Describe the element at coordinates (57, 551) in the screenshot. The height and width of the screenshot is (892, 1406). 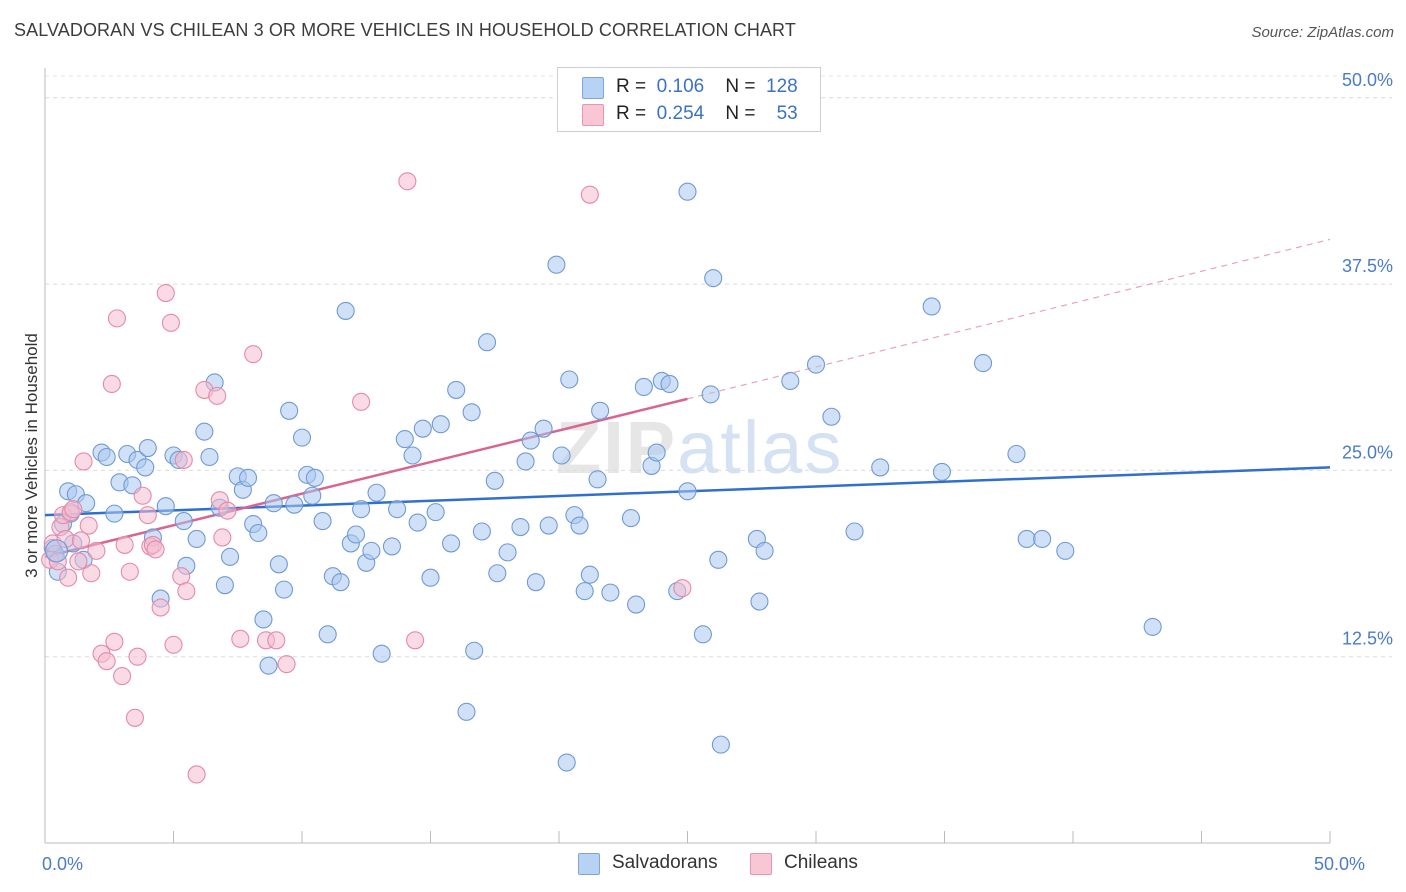
I see `point-cluster-salvadorans` at that location.